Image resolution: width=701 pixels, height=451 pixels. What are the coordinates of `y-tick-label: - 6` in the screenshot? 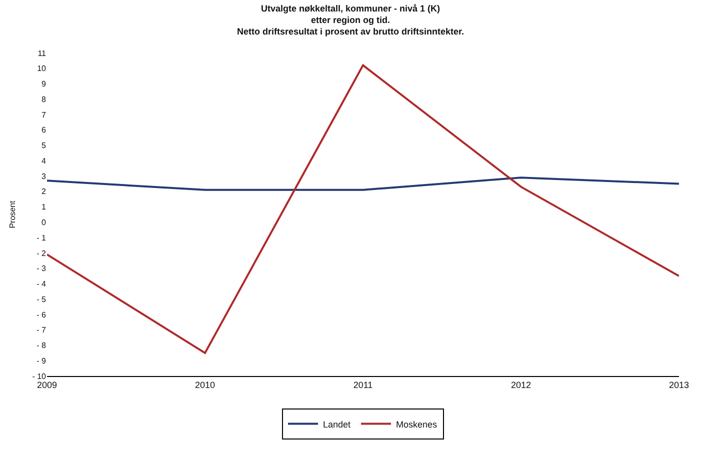 It's located at (41, 315).